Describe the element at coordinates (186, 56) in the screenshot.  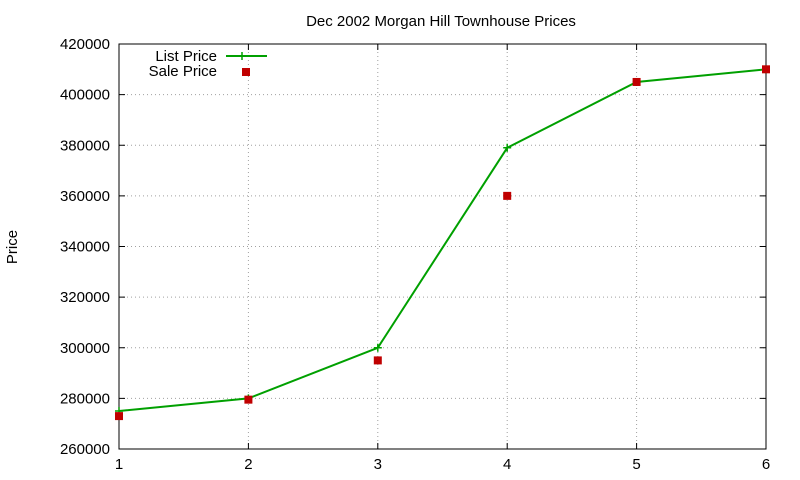
I see `legend-label-list-price: List Price` at that location.